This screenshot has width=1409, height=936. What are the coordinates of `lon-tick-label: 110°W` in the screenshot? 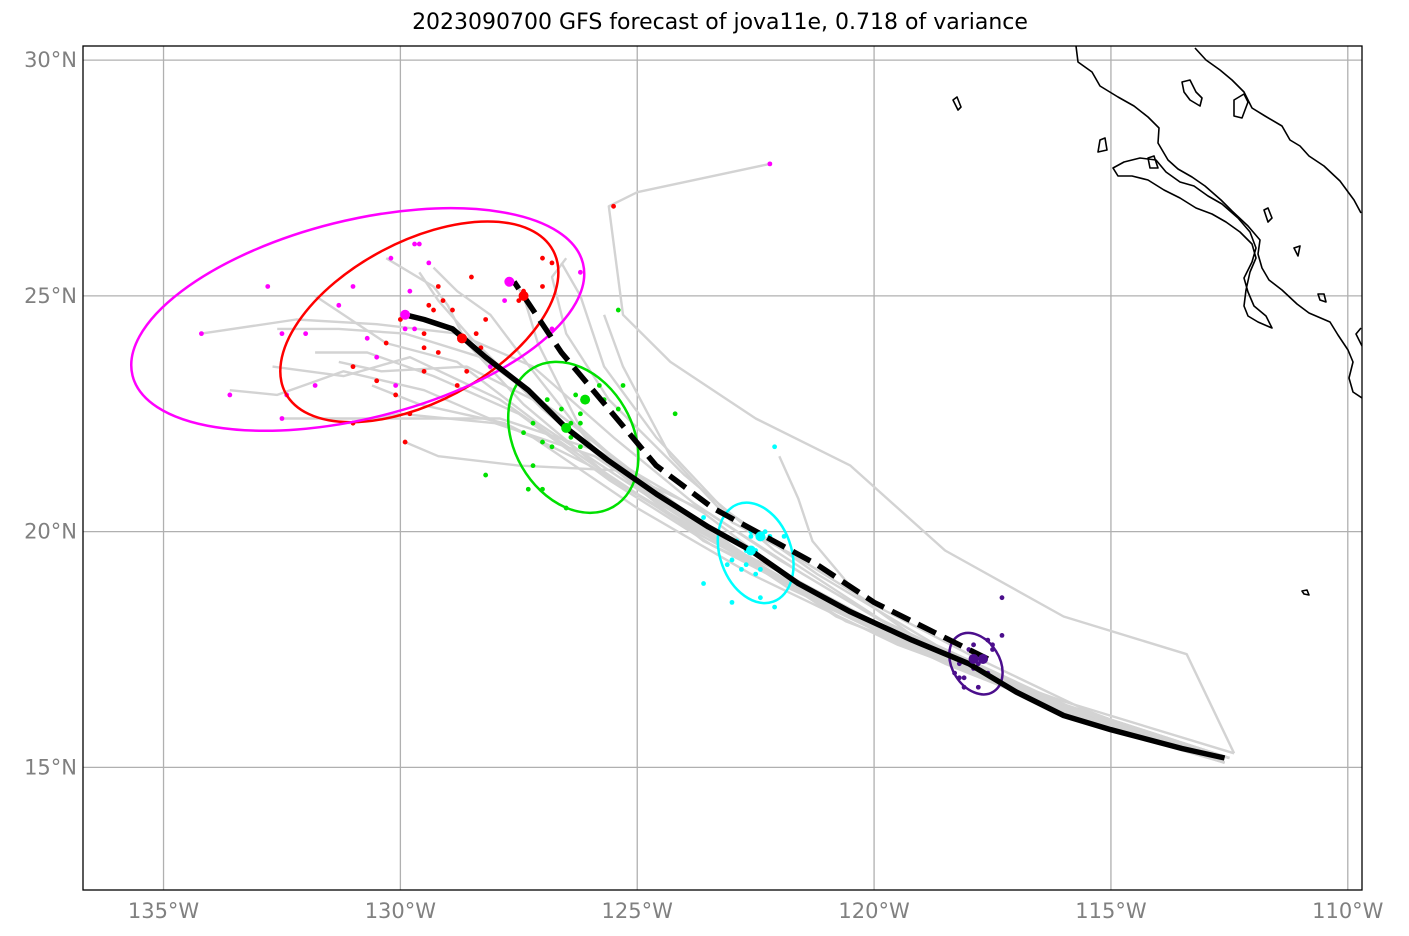 It's located at (1348, 911).